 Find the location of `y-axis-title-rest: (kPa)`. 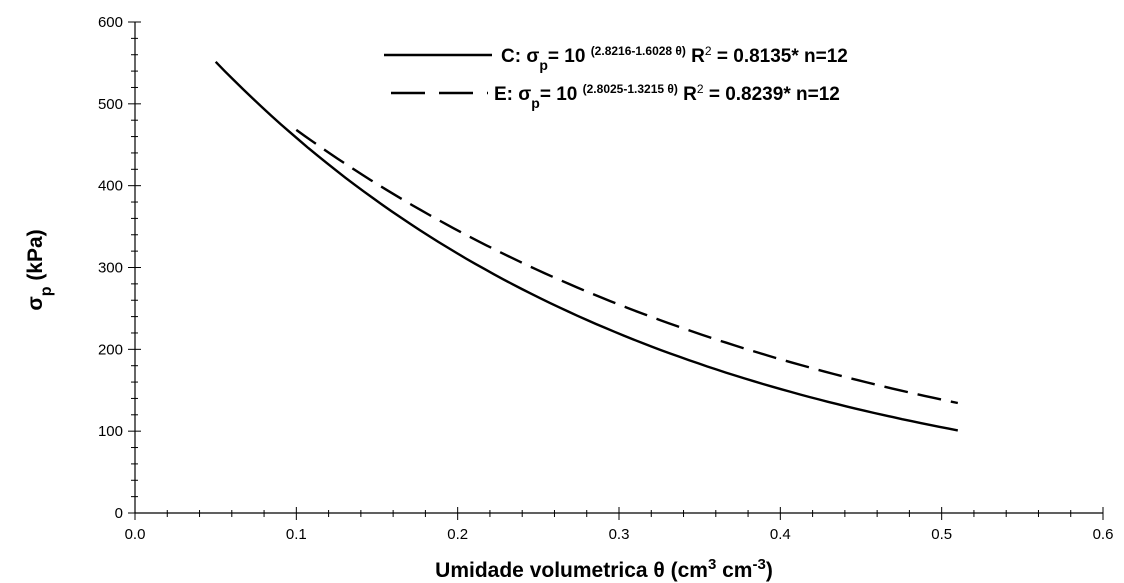

y-axis-title-rest: (kPa) is located at coordinates (35, 257).